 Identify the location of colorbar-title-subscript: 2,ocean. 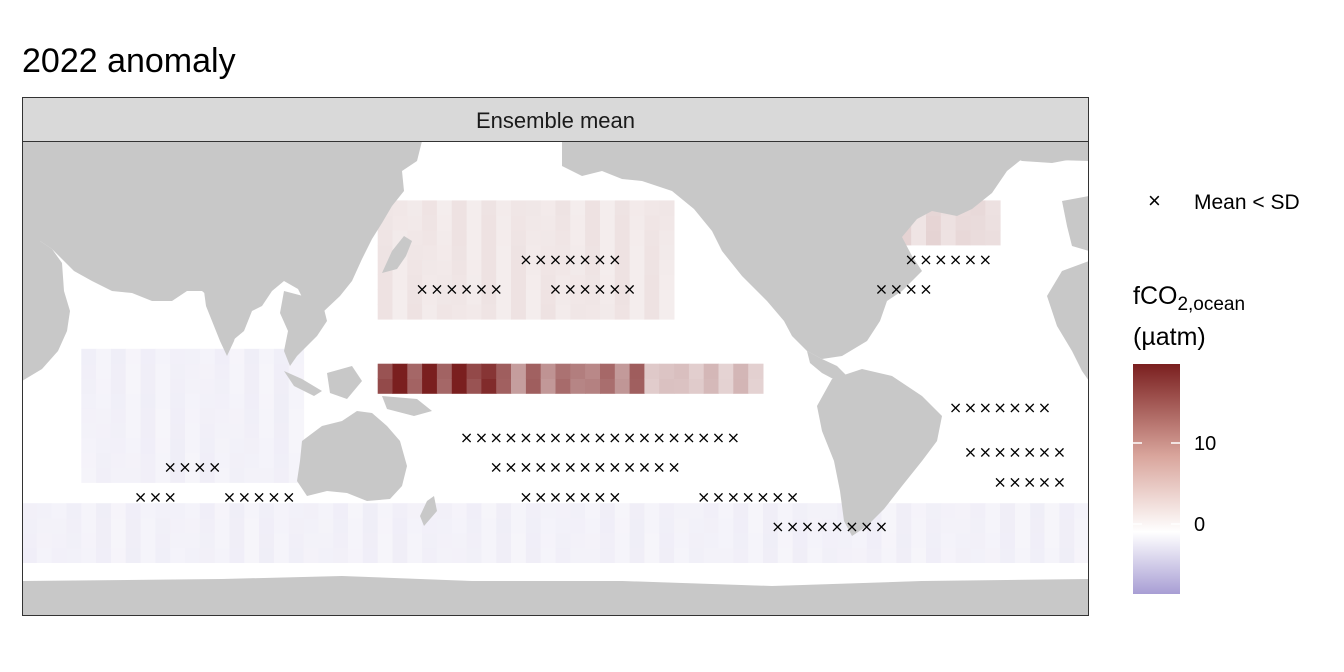
(1211, 304).